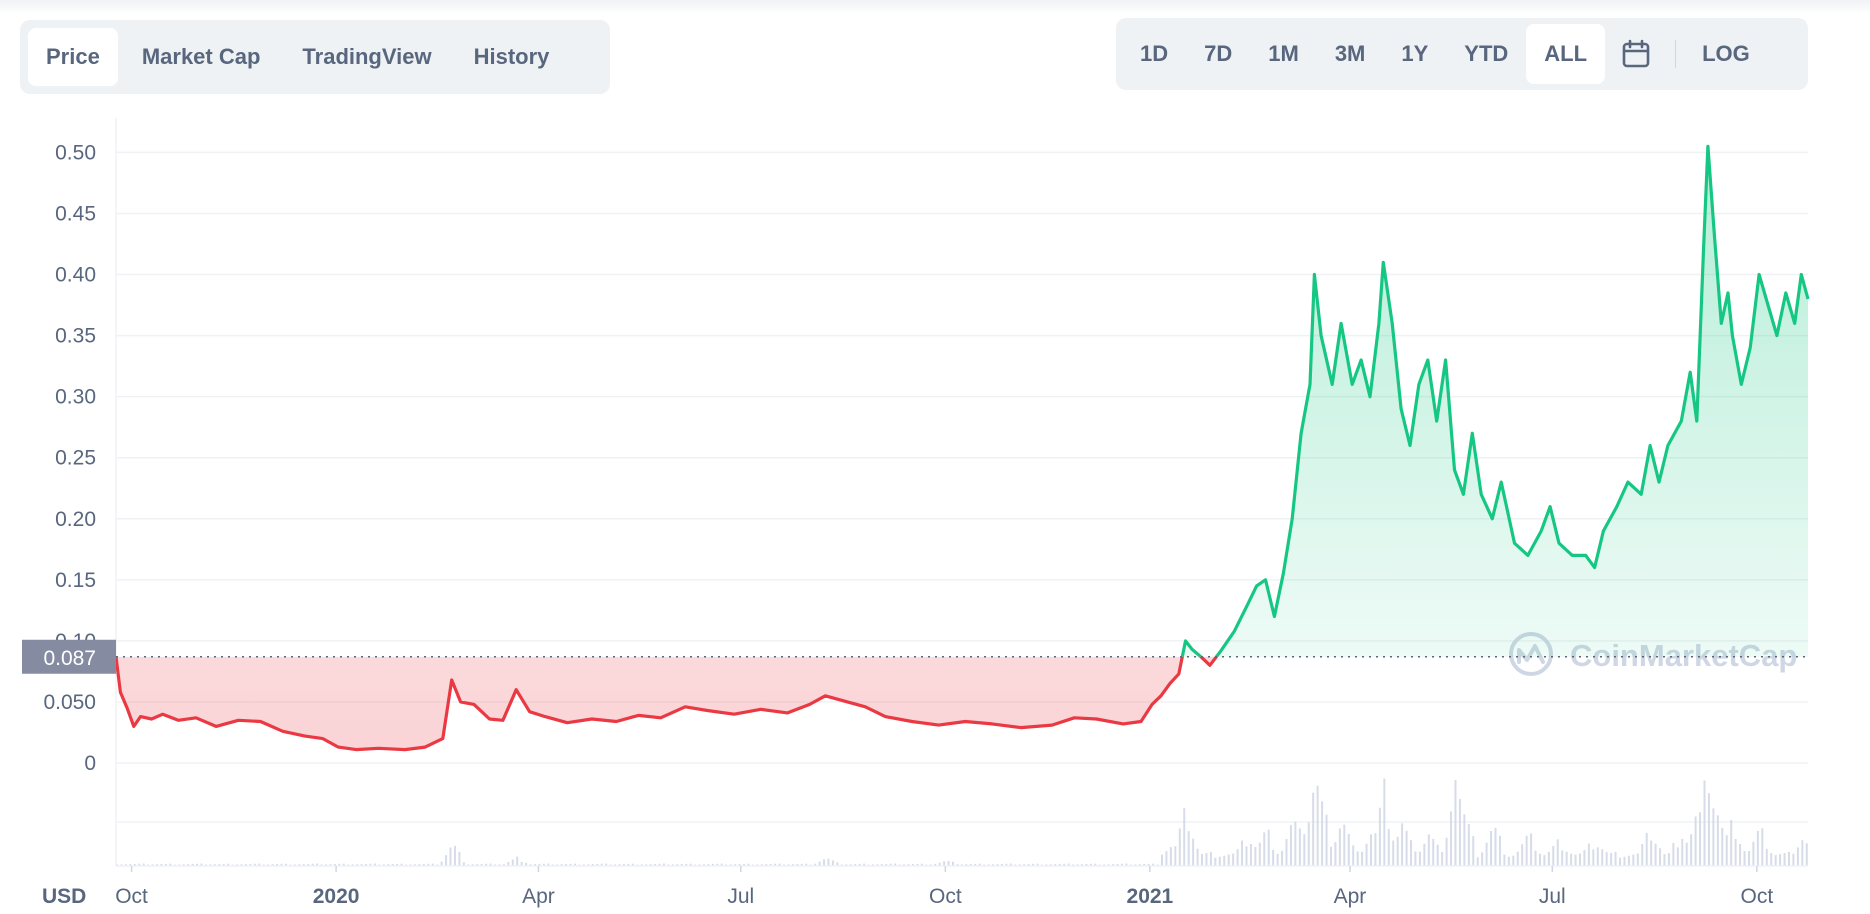  I want to click on reference-label-text: 0.087, so click(69, 658).